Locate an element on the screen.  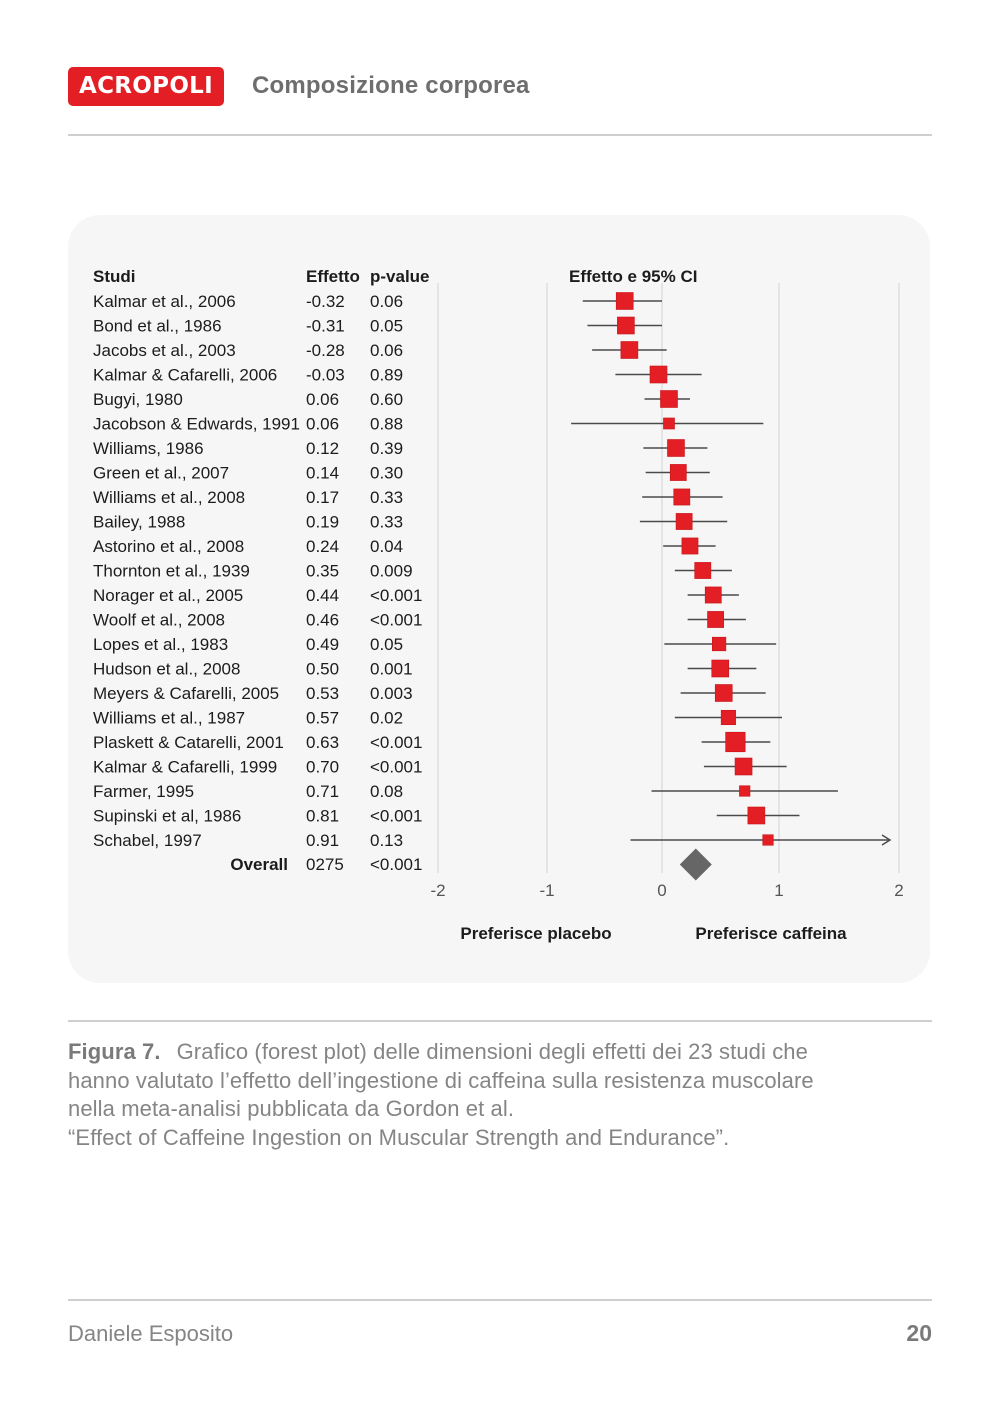
study-pvalue: 0.89 is located at coordinates (386, 375).